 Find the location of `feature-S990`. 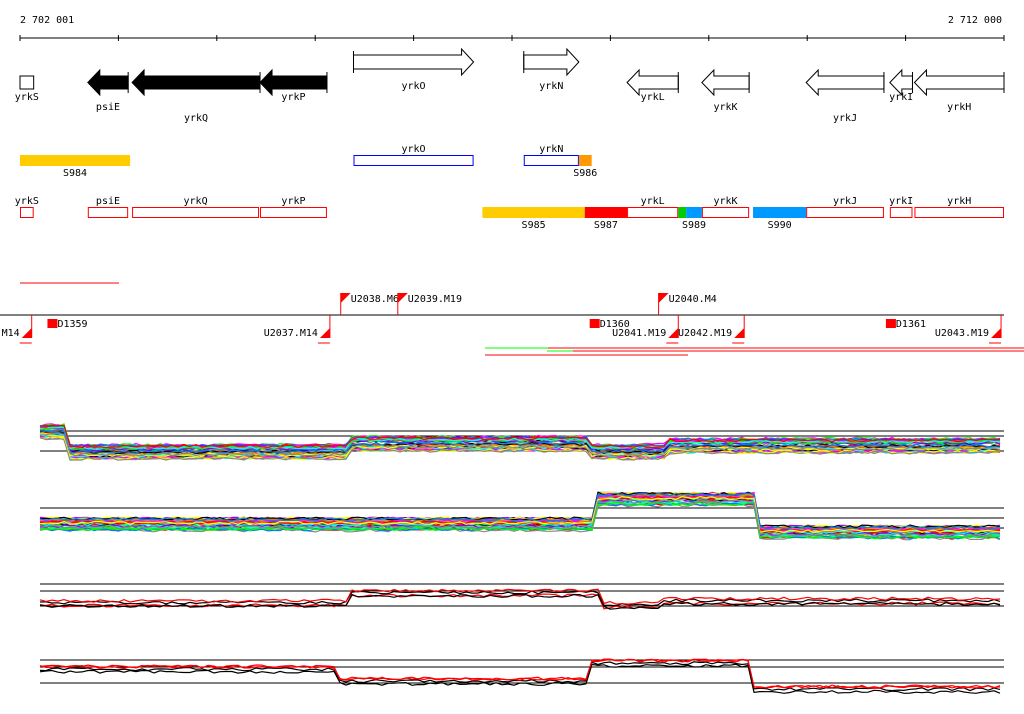

feature-S990 is located at coordinates (780, 212).